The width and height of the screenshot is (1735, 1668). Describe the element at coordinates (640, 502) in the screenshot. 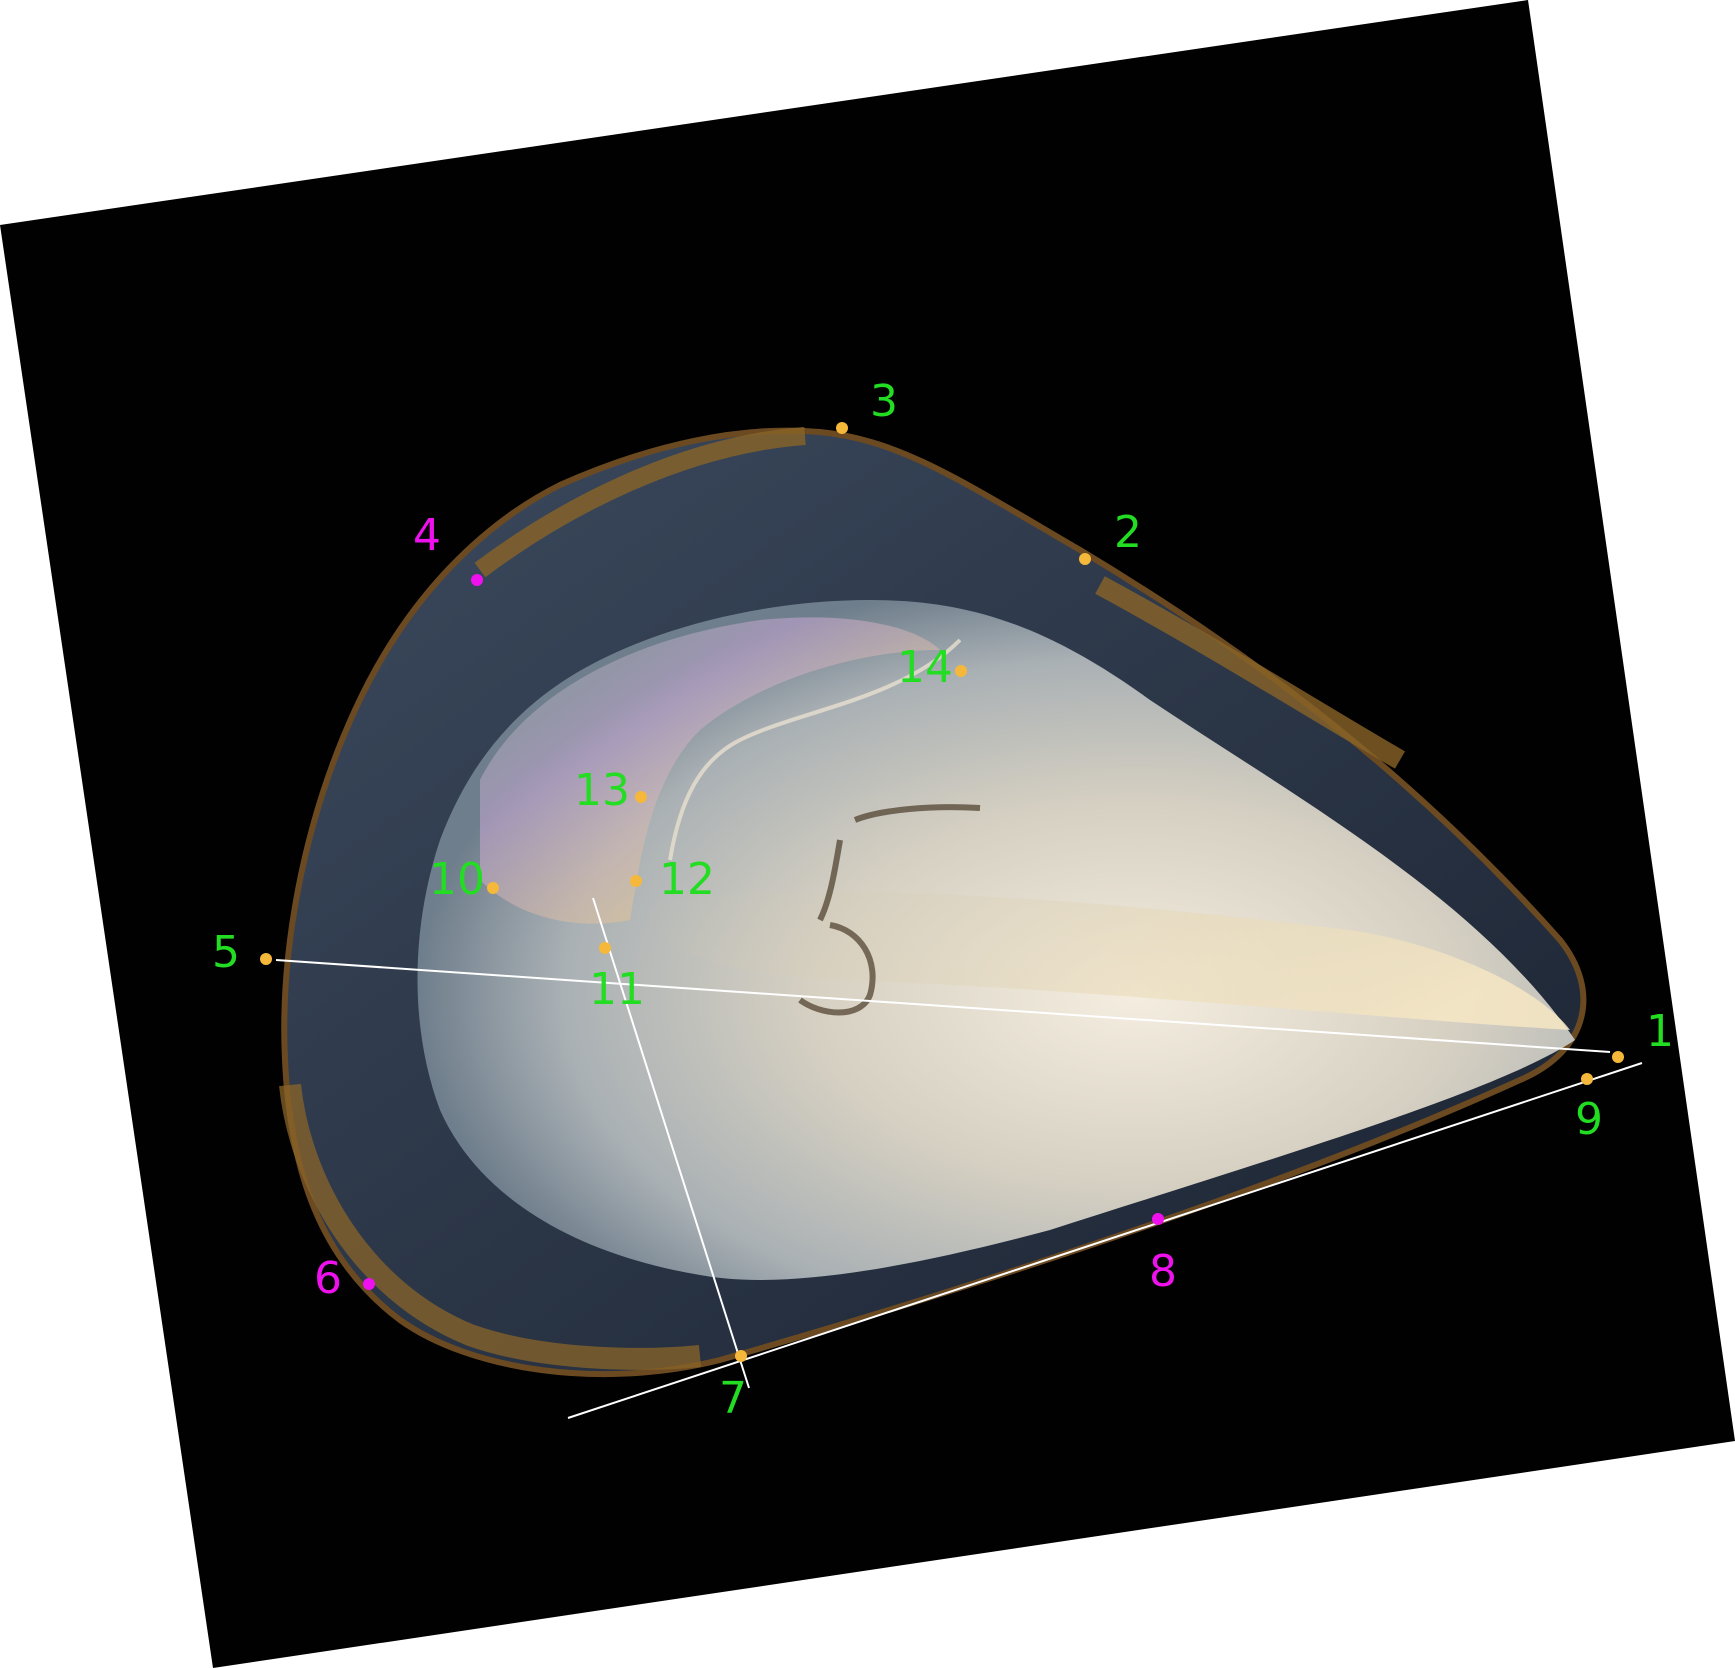

I see `shell-brown-edge-top` at that location.